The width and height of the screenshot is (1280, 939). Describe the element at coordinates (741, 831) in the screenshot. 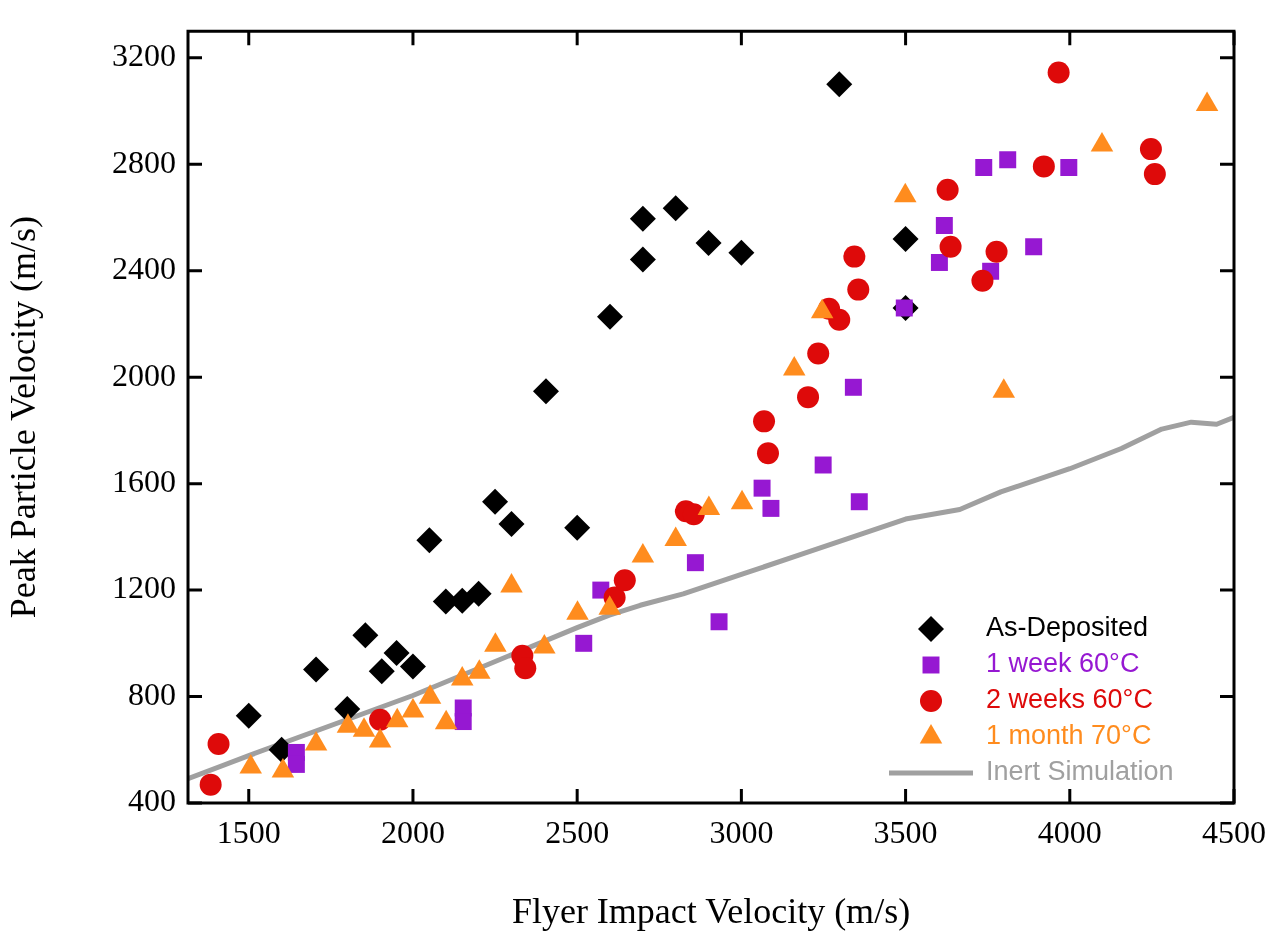

I see `x-tick-label: 3000` at that location.